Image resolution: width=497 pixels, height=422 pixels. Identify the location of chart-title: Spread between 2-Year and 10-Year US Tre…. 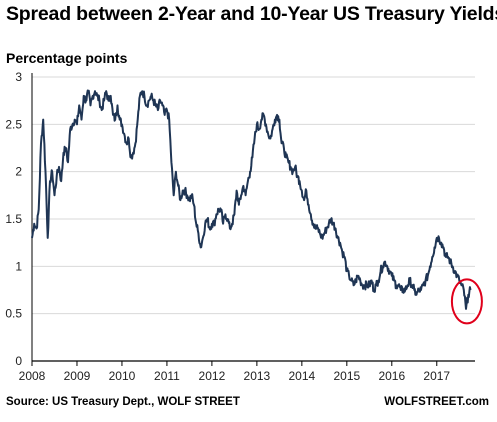
(251, 14).